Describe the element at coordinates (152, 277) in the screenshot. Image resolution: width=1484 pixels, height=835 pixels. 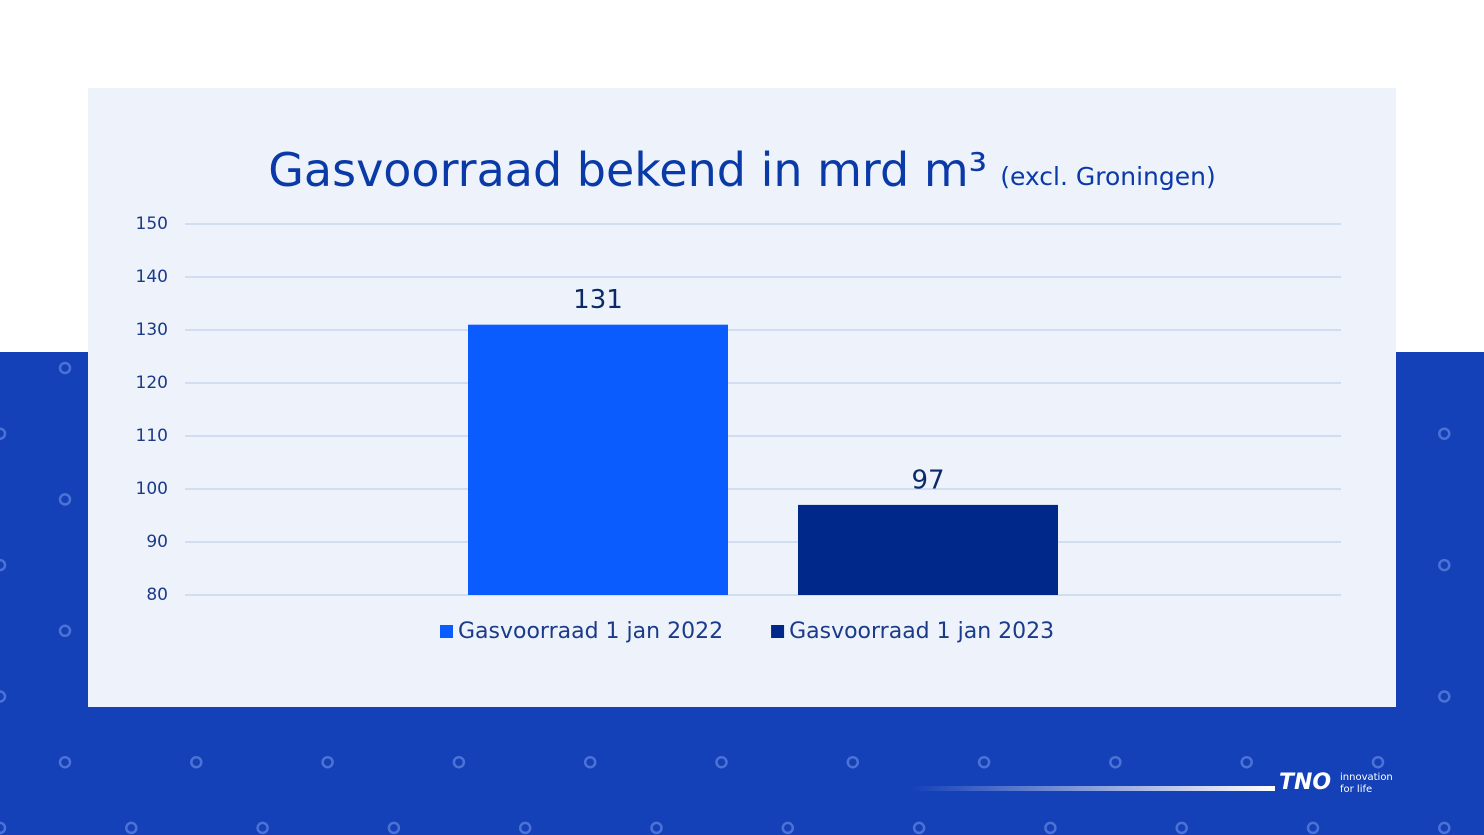
I see `y-tick-label: 140` at that location.